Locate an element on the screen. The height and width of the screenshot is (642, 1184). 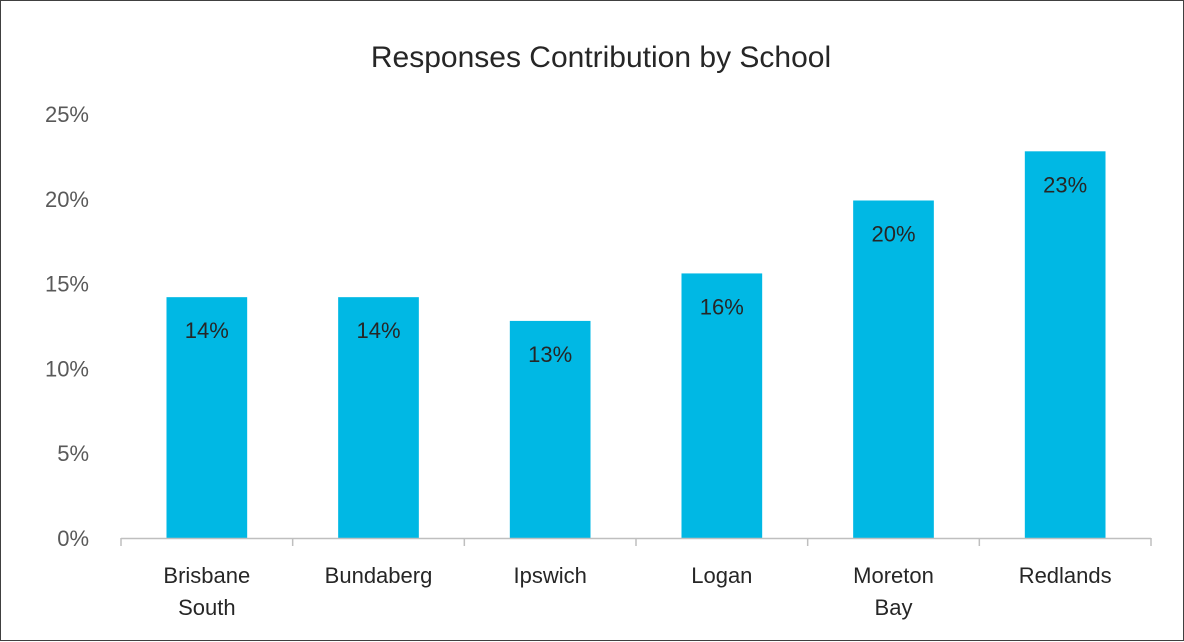
x-category-label: Bundaberg is located at coordinates (379, 575).